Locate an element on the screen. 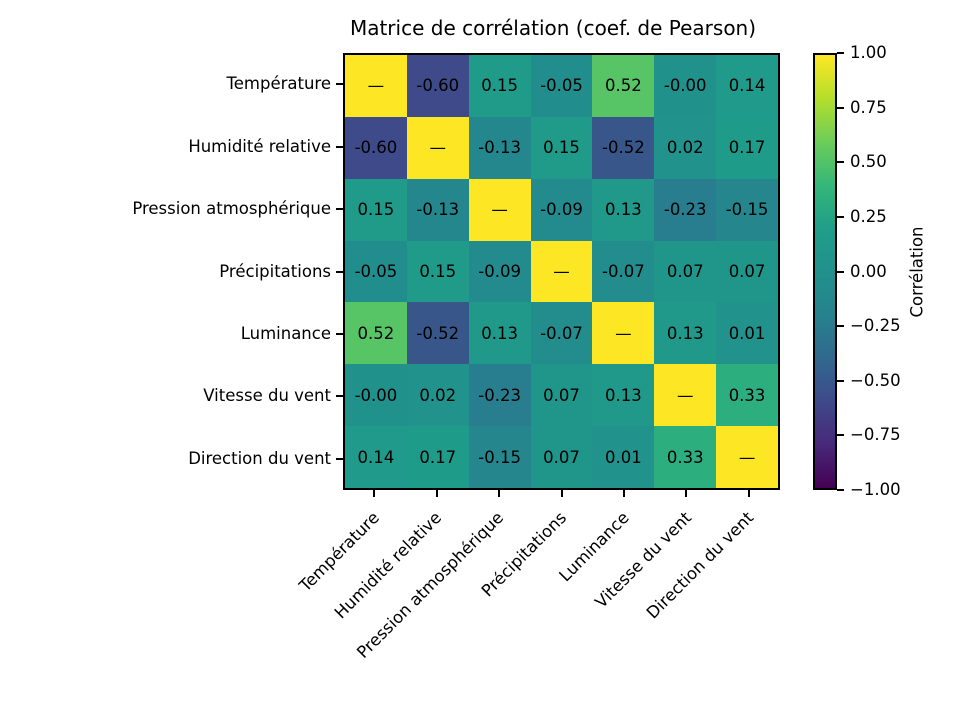 The width and height of the screenshot is (960, 720). colorbar-tick-label: 1.00 is located at coordinates (868, 52).